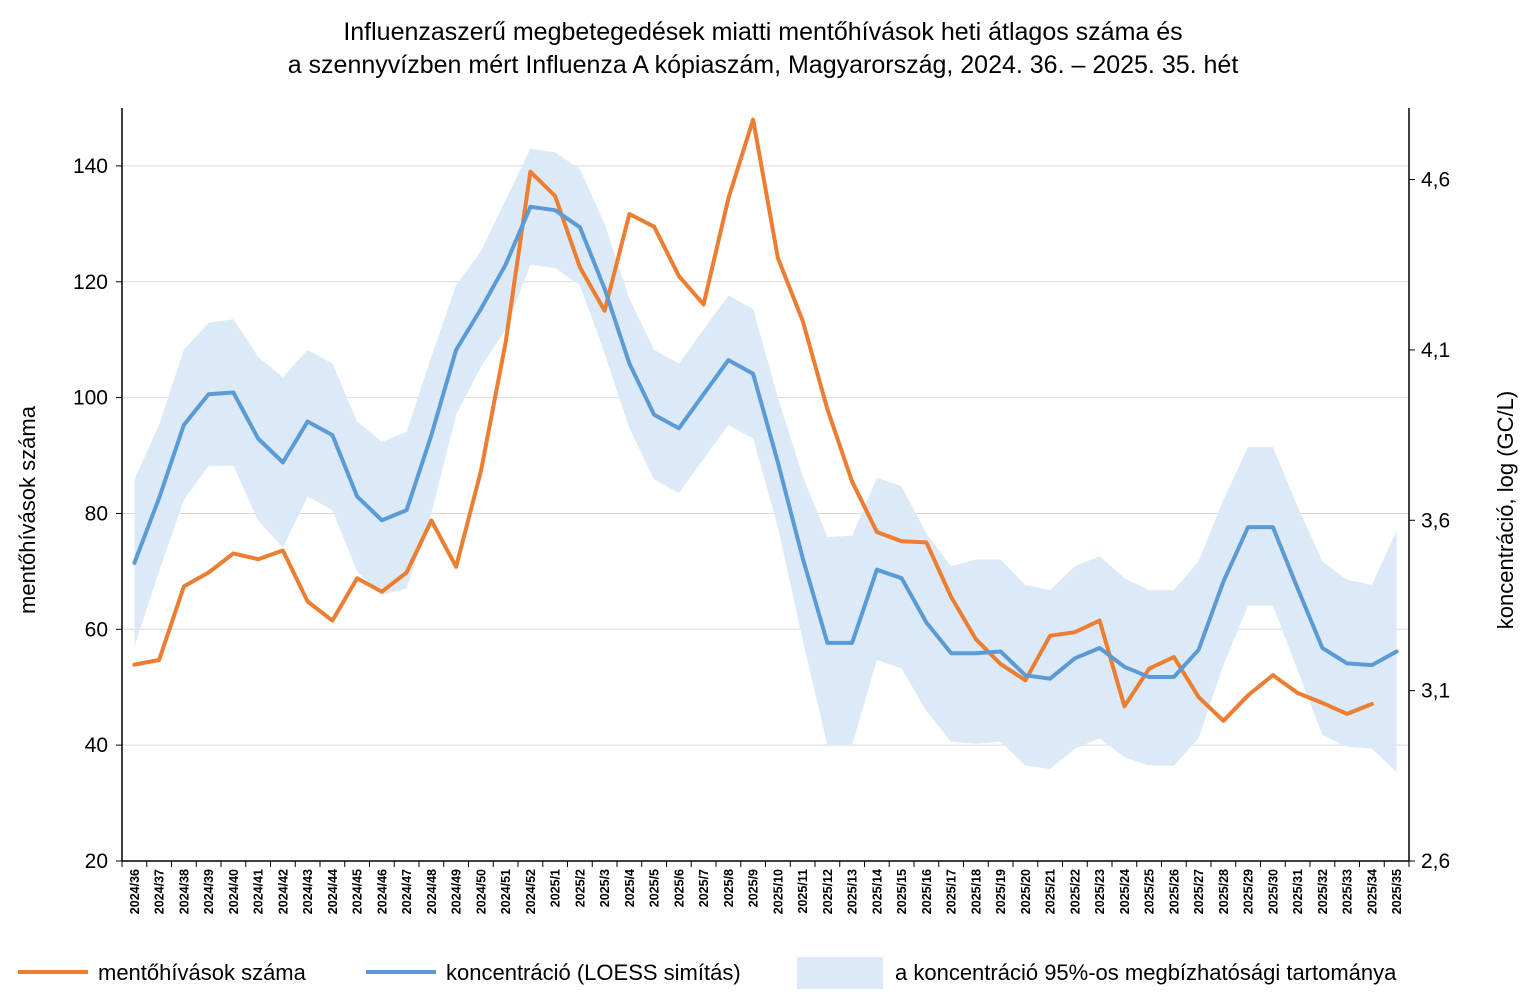 The width and height of the screenshot is (1526, 1002). Describe the element at coordinates (556, 888) in the screenshot. I see `x-tick-label: 2025/1` at that location.